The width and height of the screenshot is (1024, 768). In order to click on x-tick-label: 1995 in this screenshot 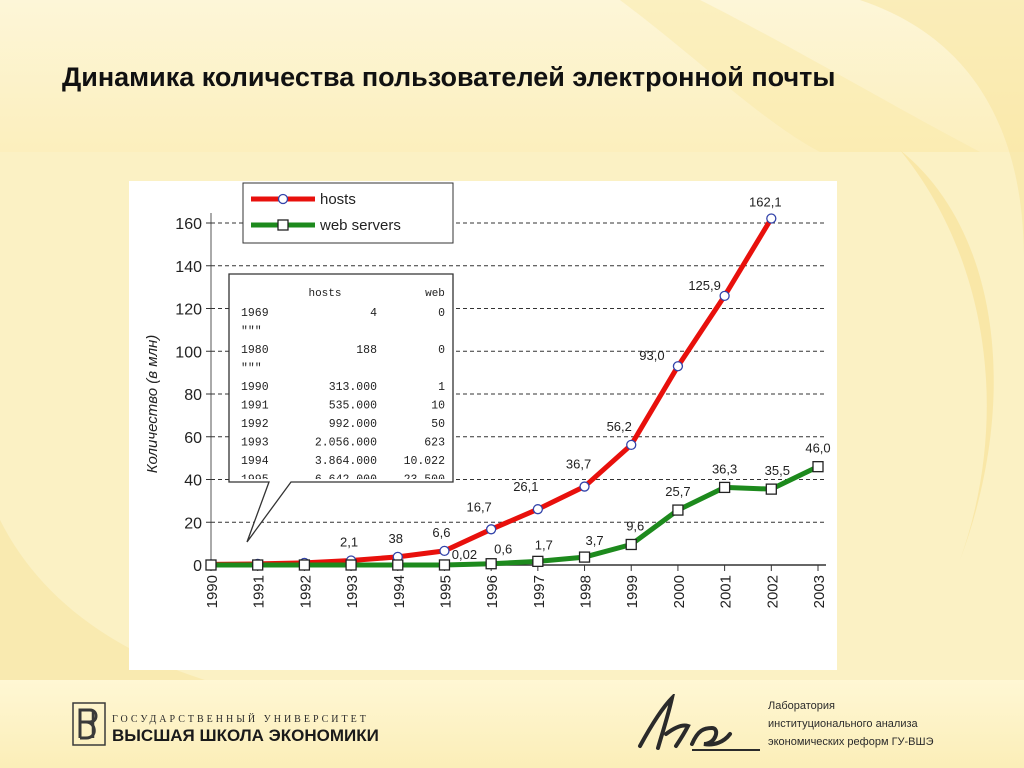, I will do `click(445, 591)`.